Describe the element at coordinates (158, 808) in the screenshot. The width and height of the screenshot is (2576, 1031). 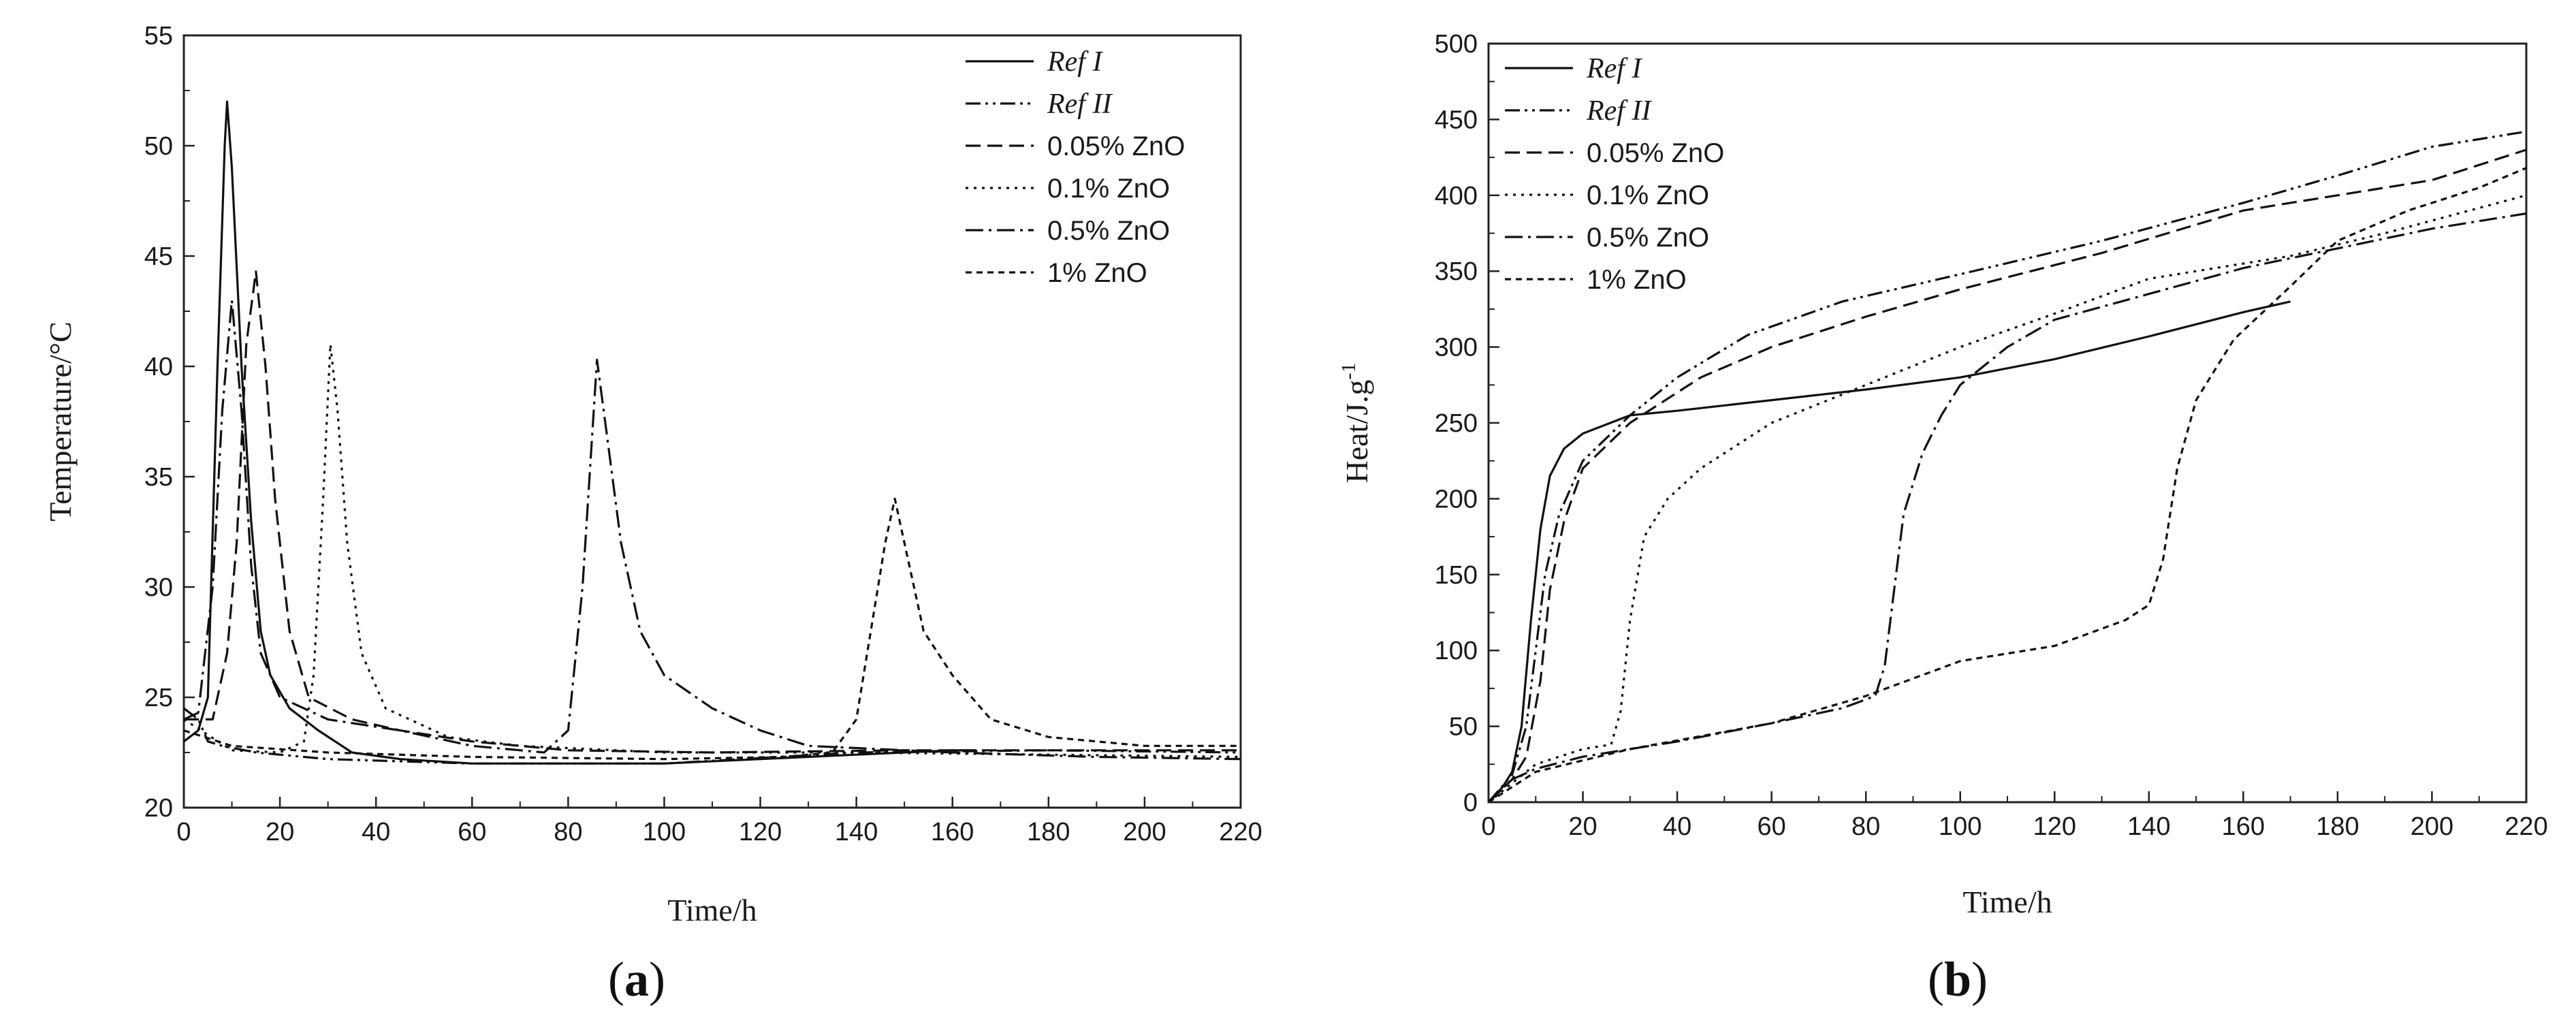
I see `y-tick-label: 20` at that location.